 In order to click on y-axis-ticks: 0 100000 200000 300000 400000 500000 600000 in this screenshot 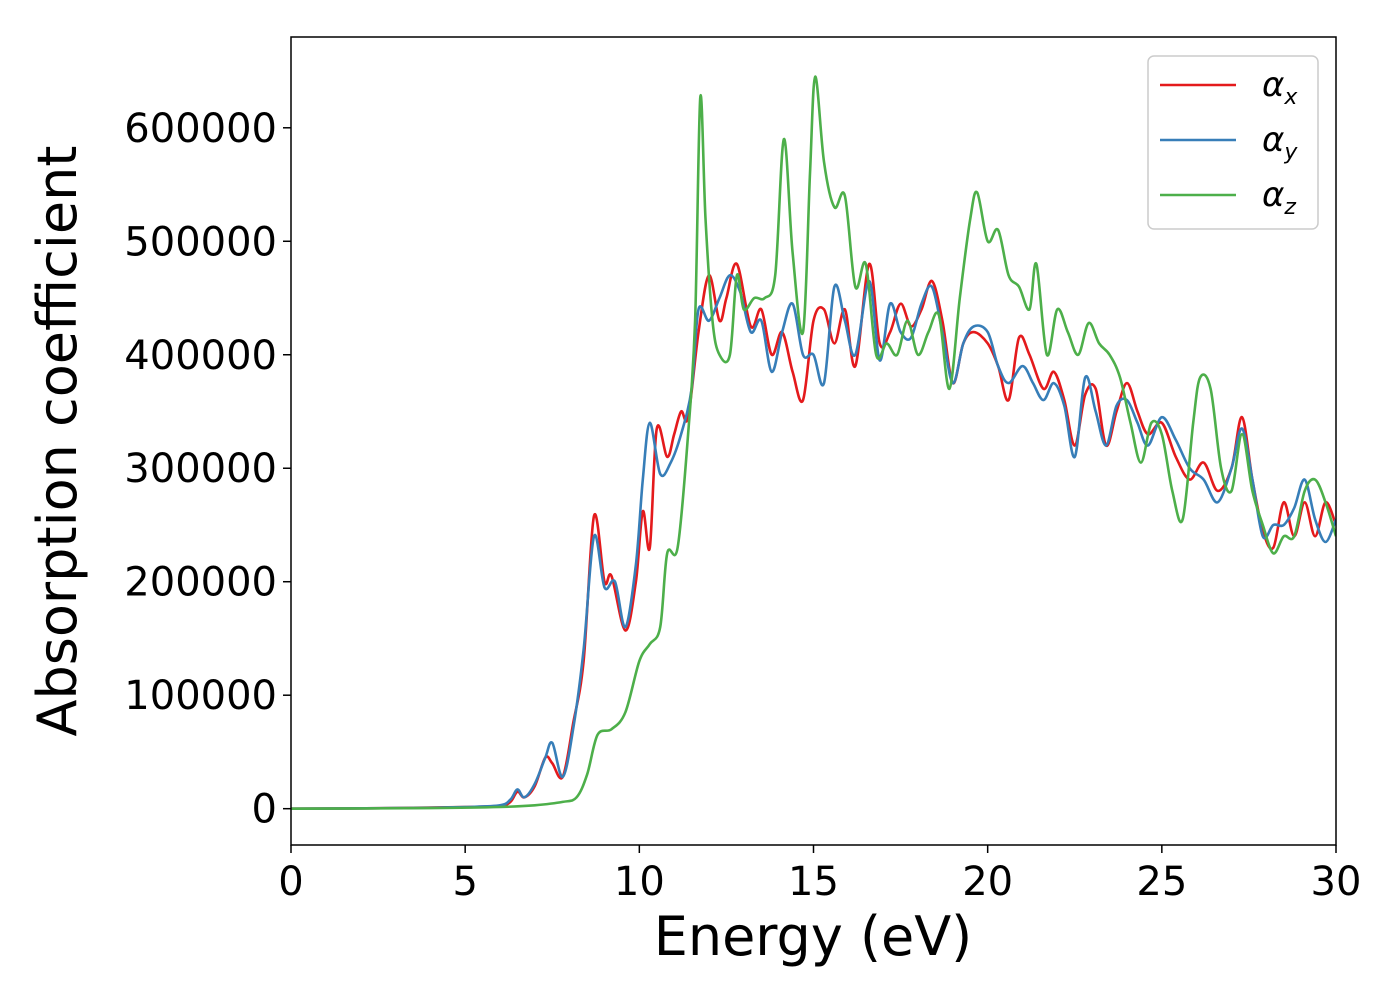, I will do `click(207, 469)`.